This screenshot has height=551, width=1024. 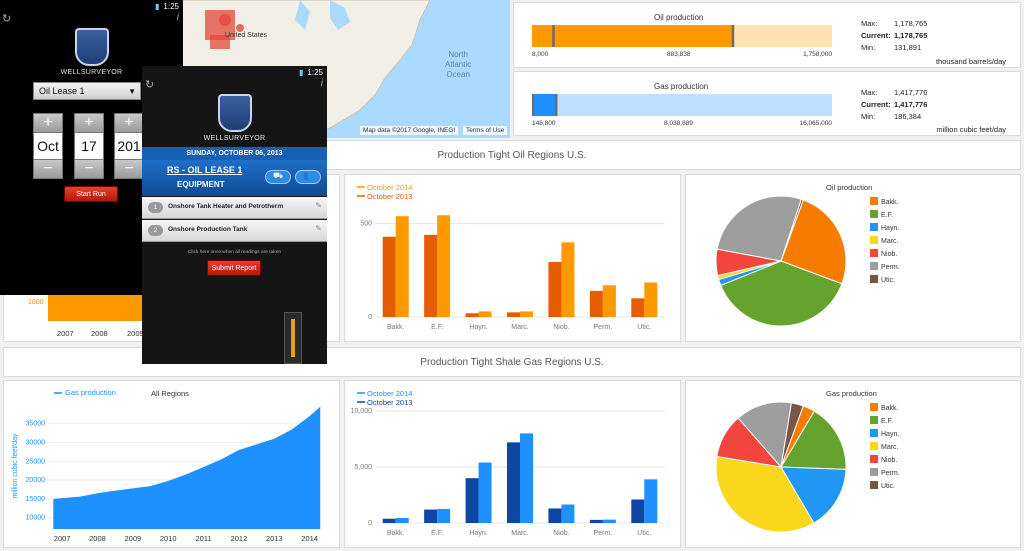 I want to click on gauge-min-marker, so click(x=553, y=36).